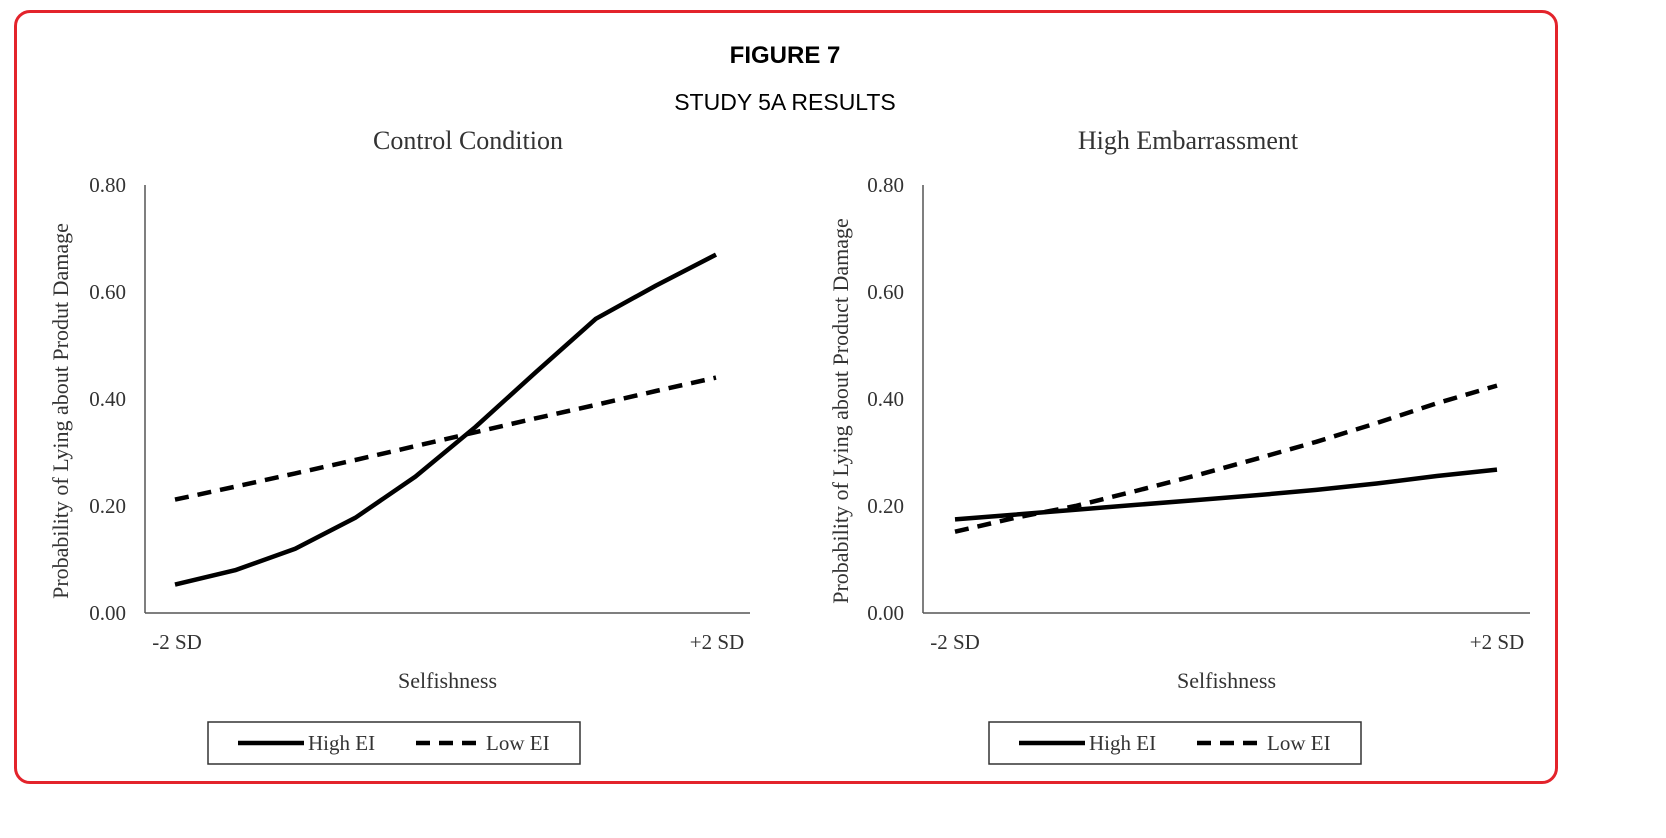 The height and width of the screenshot is (838, 1666). I want to click on chart-title: High Embarrassment, so click(1188, 140).